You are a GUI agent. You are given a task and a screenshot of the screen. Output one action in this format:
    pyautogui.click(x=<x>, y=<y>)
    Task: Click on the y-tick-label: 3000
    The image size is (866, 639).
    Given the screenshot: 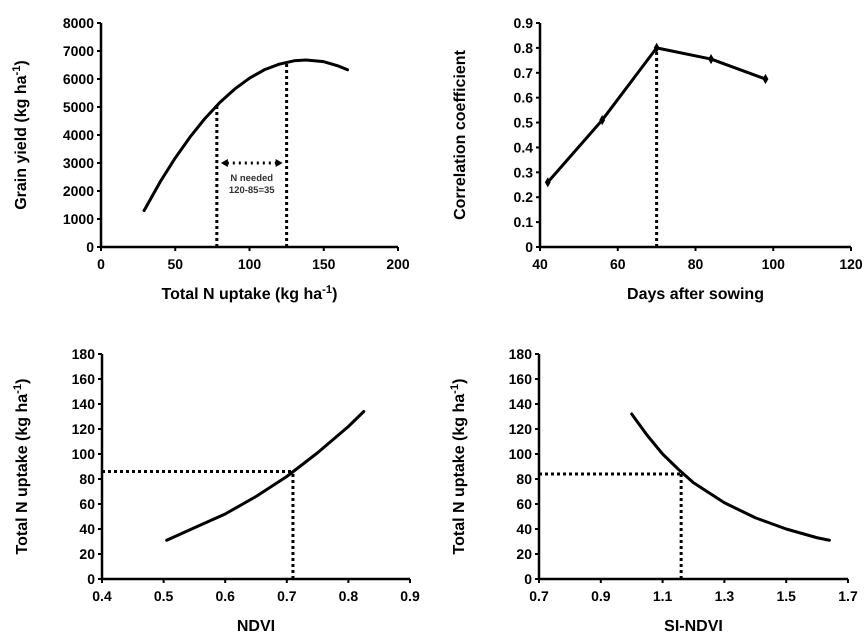 What is the action you would take?
    pyautogui.click(x=78, y=163)
    